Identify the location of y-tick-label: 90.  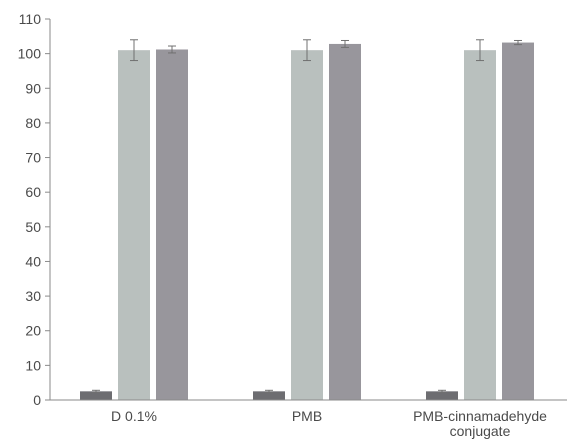
(33, 88).